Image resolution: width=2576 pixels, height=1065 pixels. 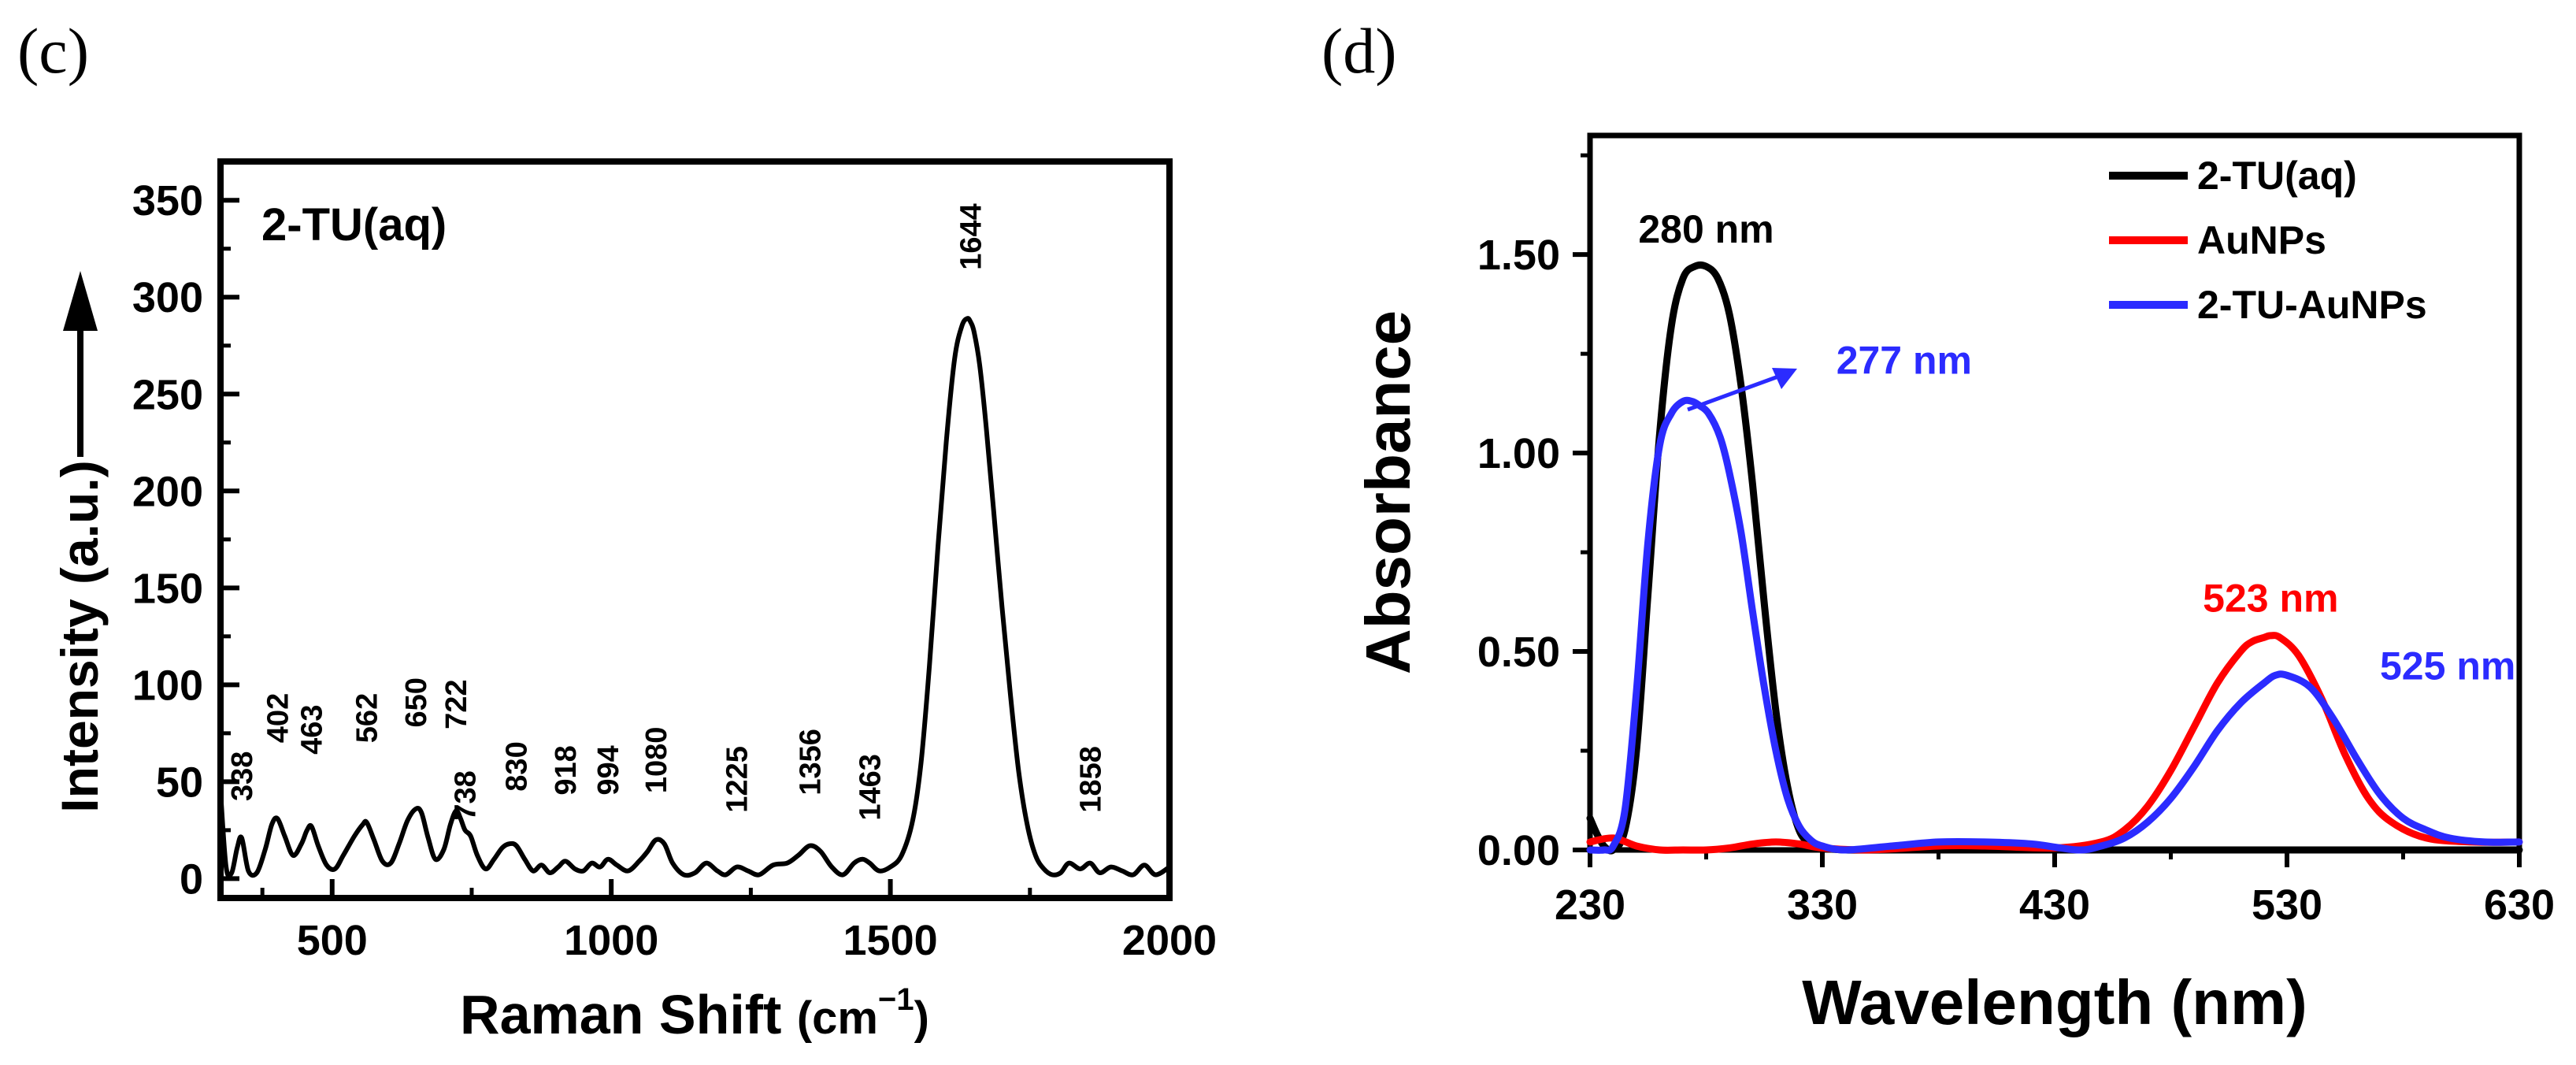 What do you see at coordinates (1169, 941) in the screenshot?
I see `raman-xtick-label: 2000` at bounding box center [1169, 941].